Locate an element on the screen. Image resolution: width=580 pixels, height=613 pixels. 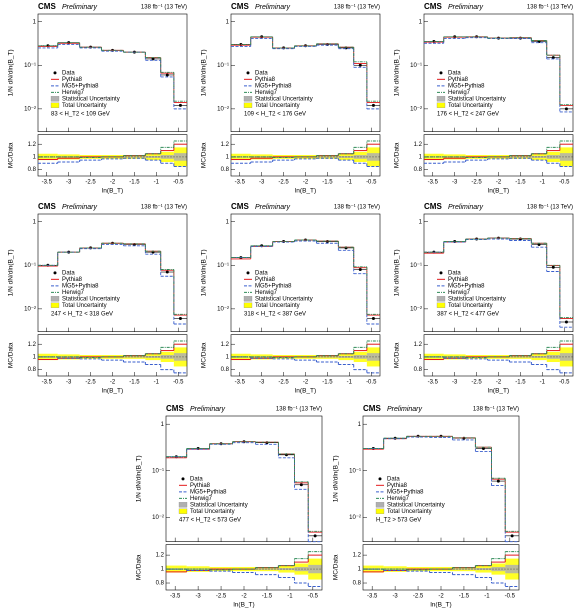
region-label: 247 < H_T2 < 318 GeV is located at coordinates (82, 314).